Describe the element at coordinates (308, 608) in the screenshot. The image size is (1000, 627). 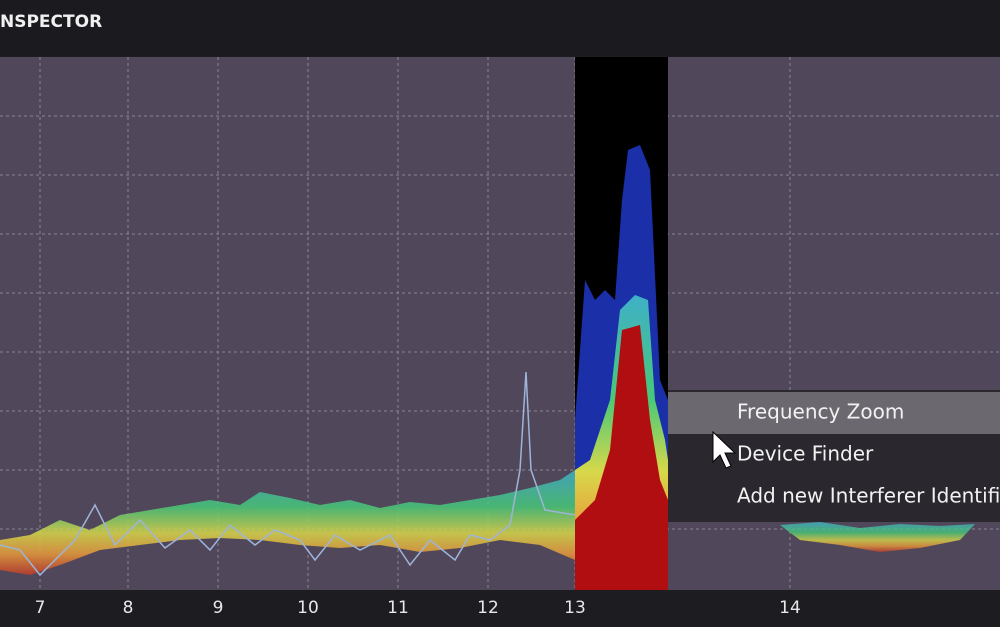
I see `x-tick-label: 10` at that location.